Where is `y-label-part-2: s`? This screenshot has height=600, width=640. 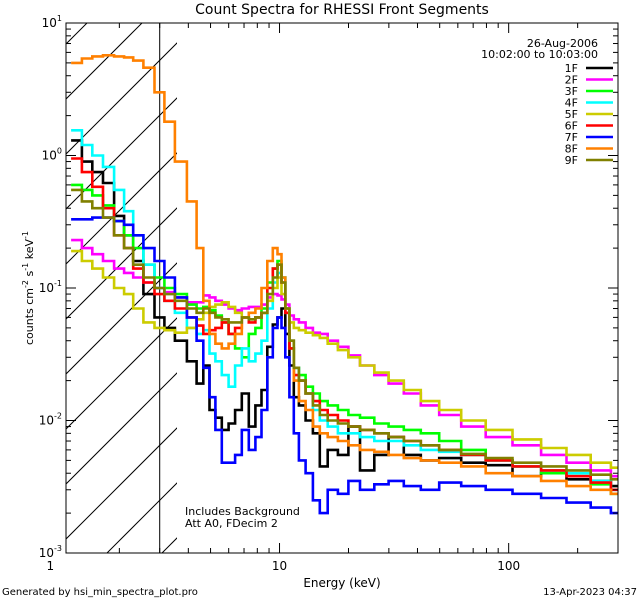 y-label-part-2: s is located at coordinates (29, 274).